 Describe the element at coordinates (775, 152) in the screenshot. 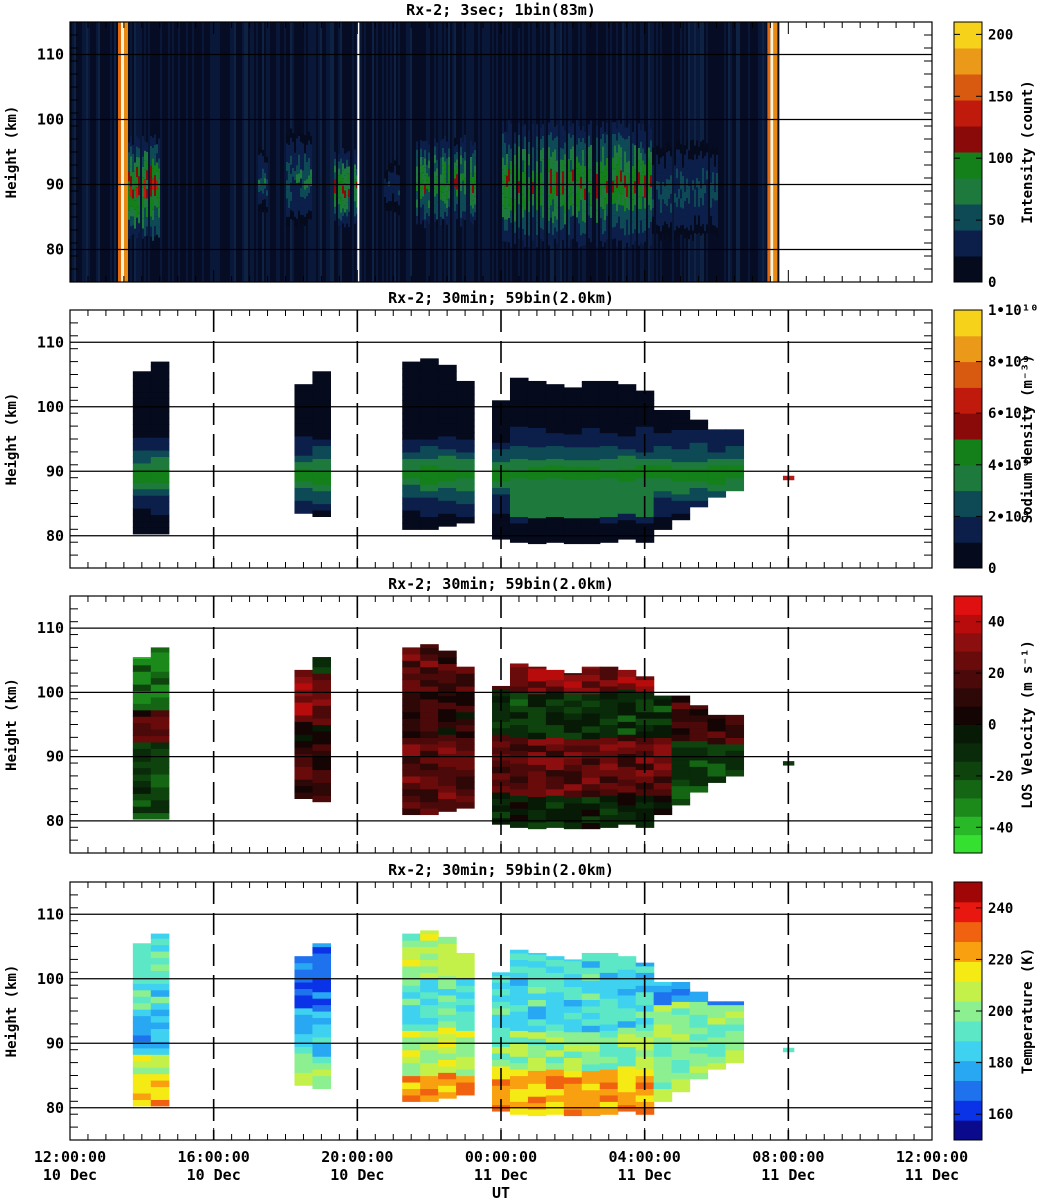

I see `twilight-band` at that location.